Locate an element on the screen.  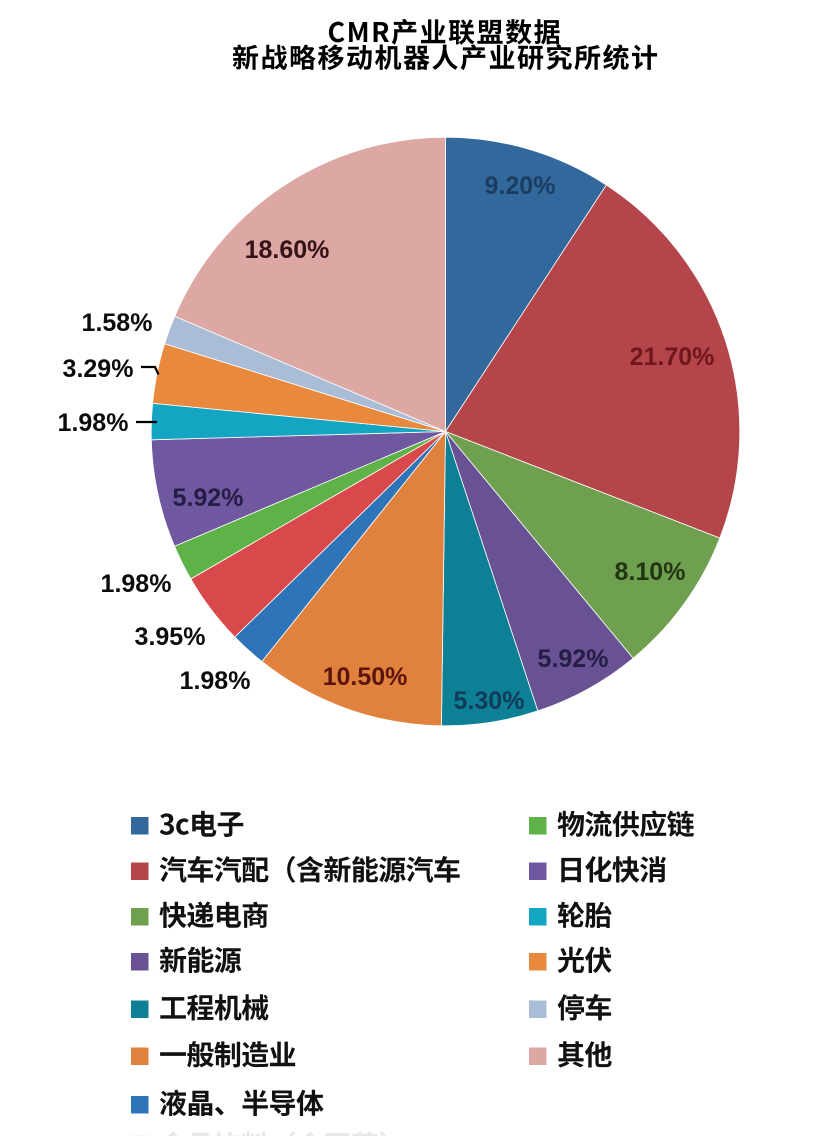
svg-text: 3.29% is located at coordinates (98, 369).